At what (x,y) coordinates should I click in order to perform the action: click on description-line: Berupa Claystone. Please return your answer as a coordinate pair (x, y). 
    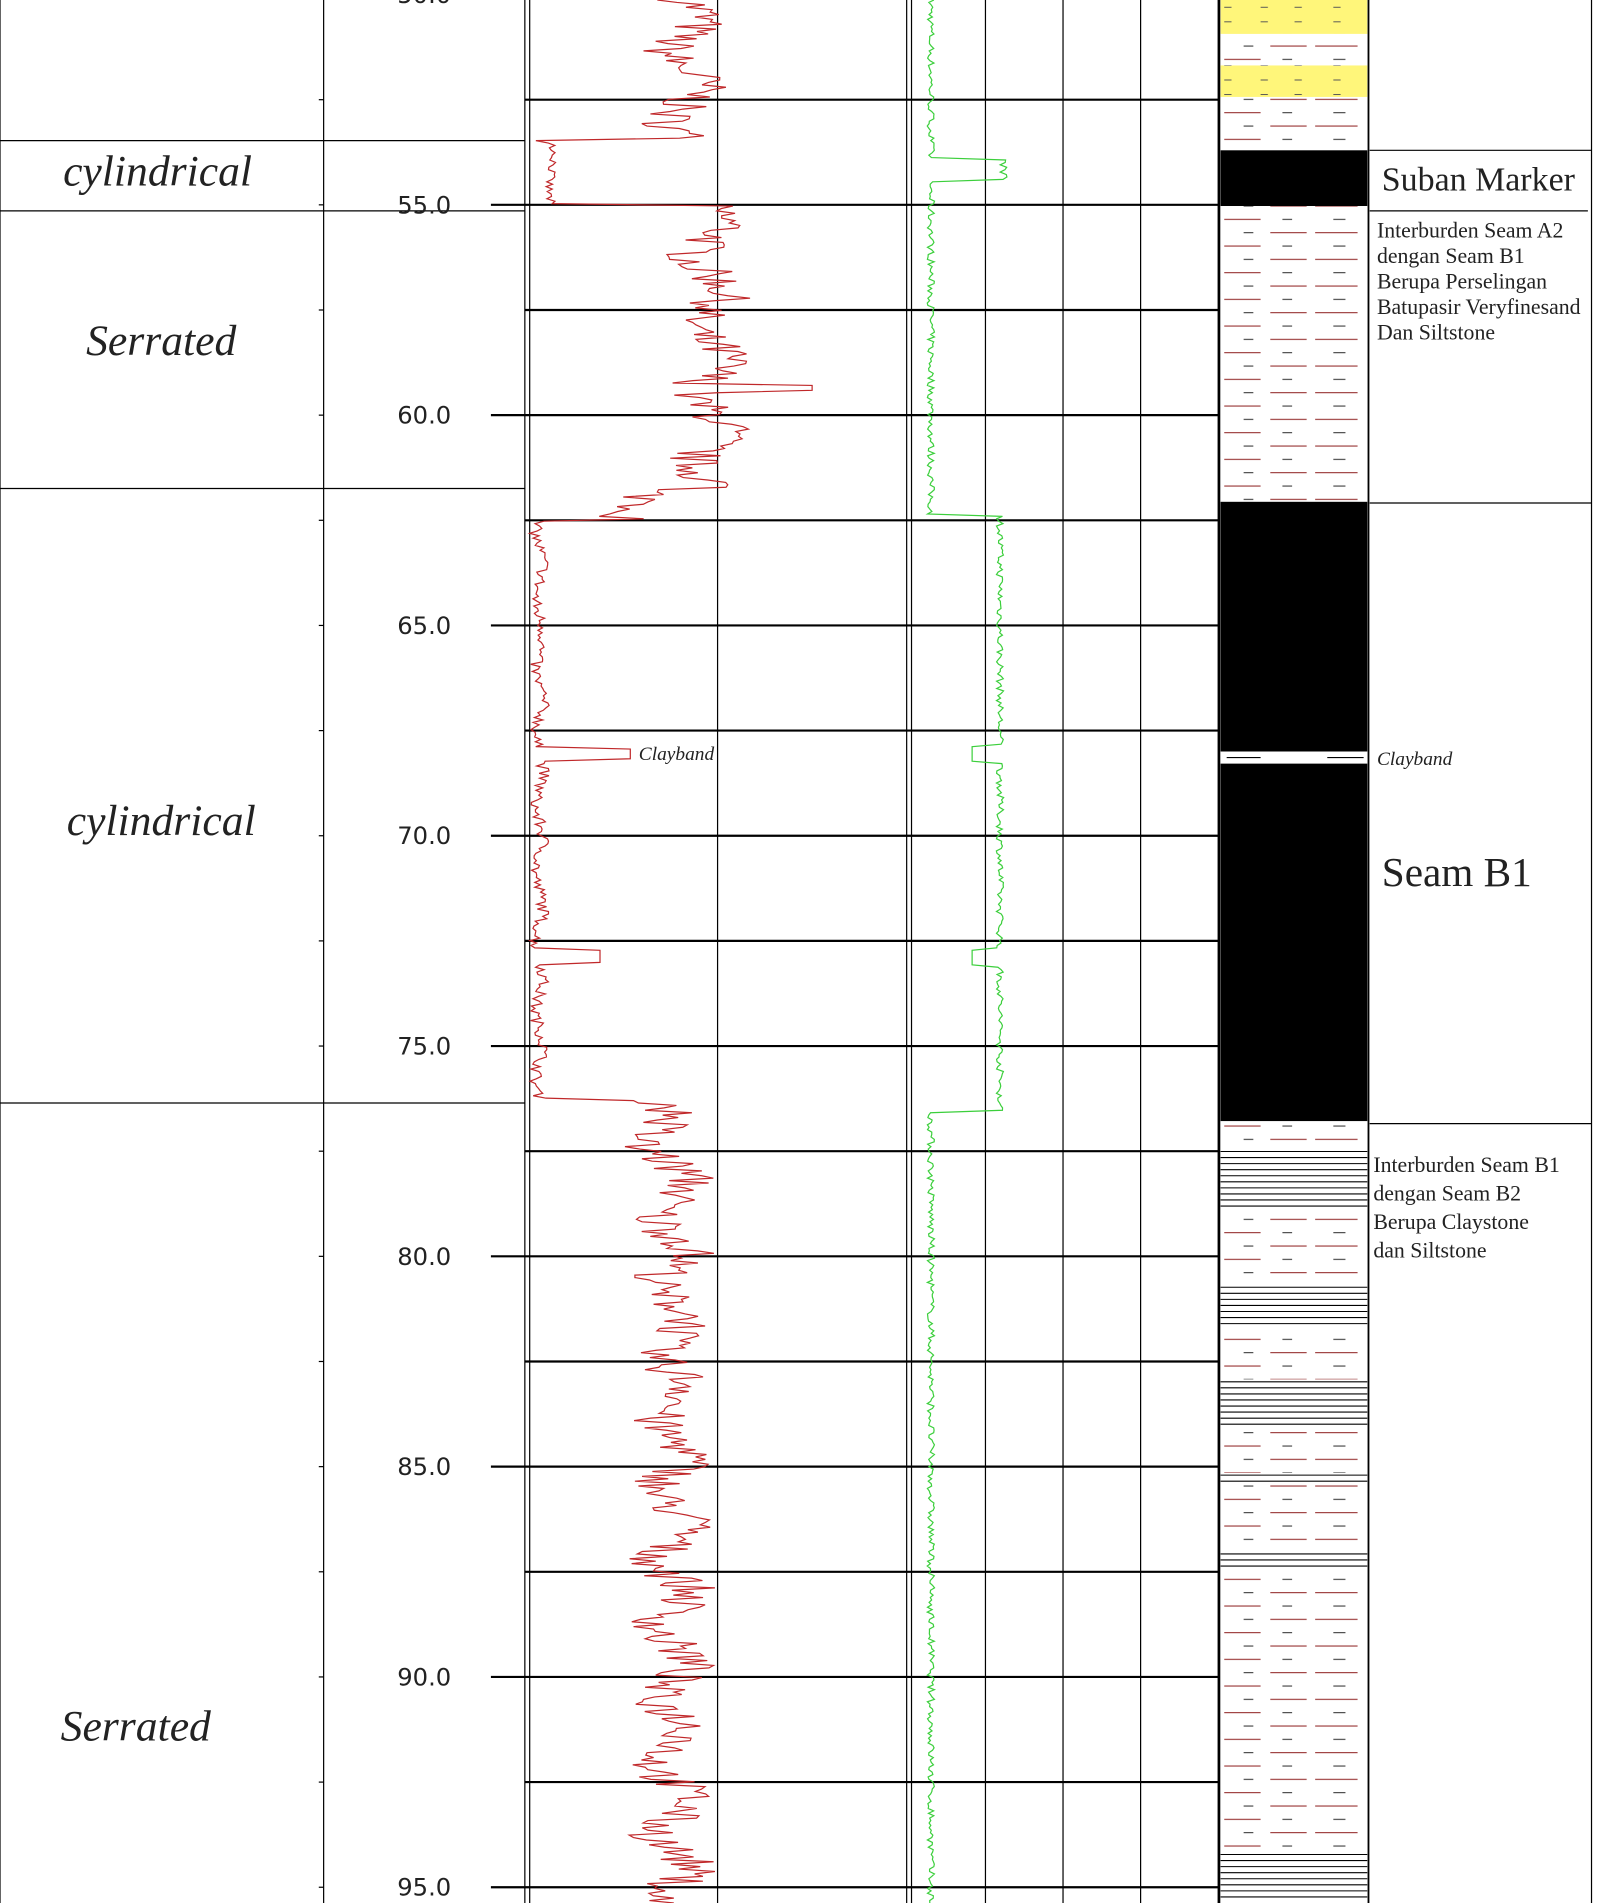
    Looking at the image, I should click on (1451, 1222).